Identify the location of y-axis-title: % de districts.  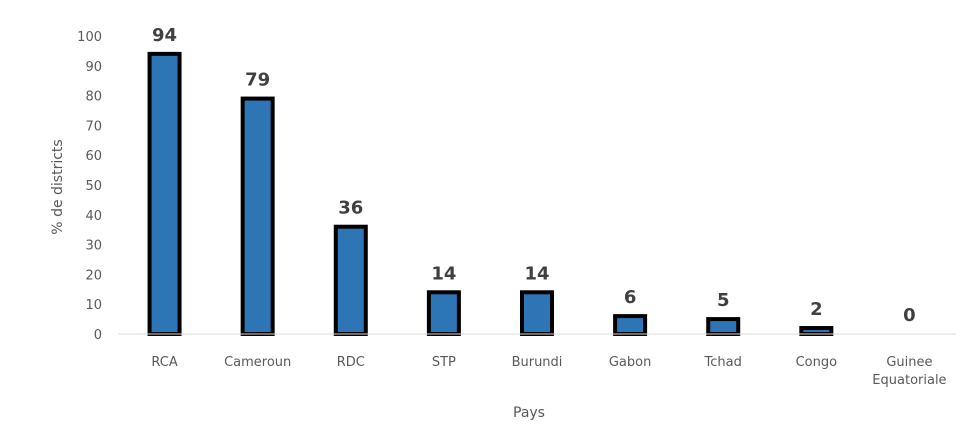
(58, 186).